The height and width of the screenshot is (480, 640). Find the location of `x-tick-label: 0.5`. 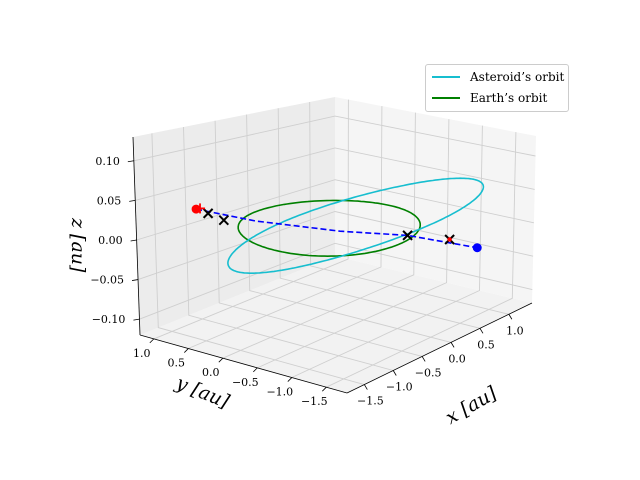

x-tick-label: 0.5 is located at coordinates (486, 344).